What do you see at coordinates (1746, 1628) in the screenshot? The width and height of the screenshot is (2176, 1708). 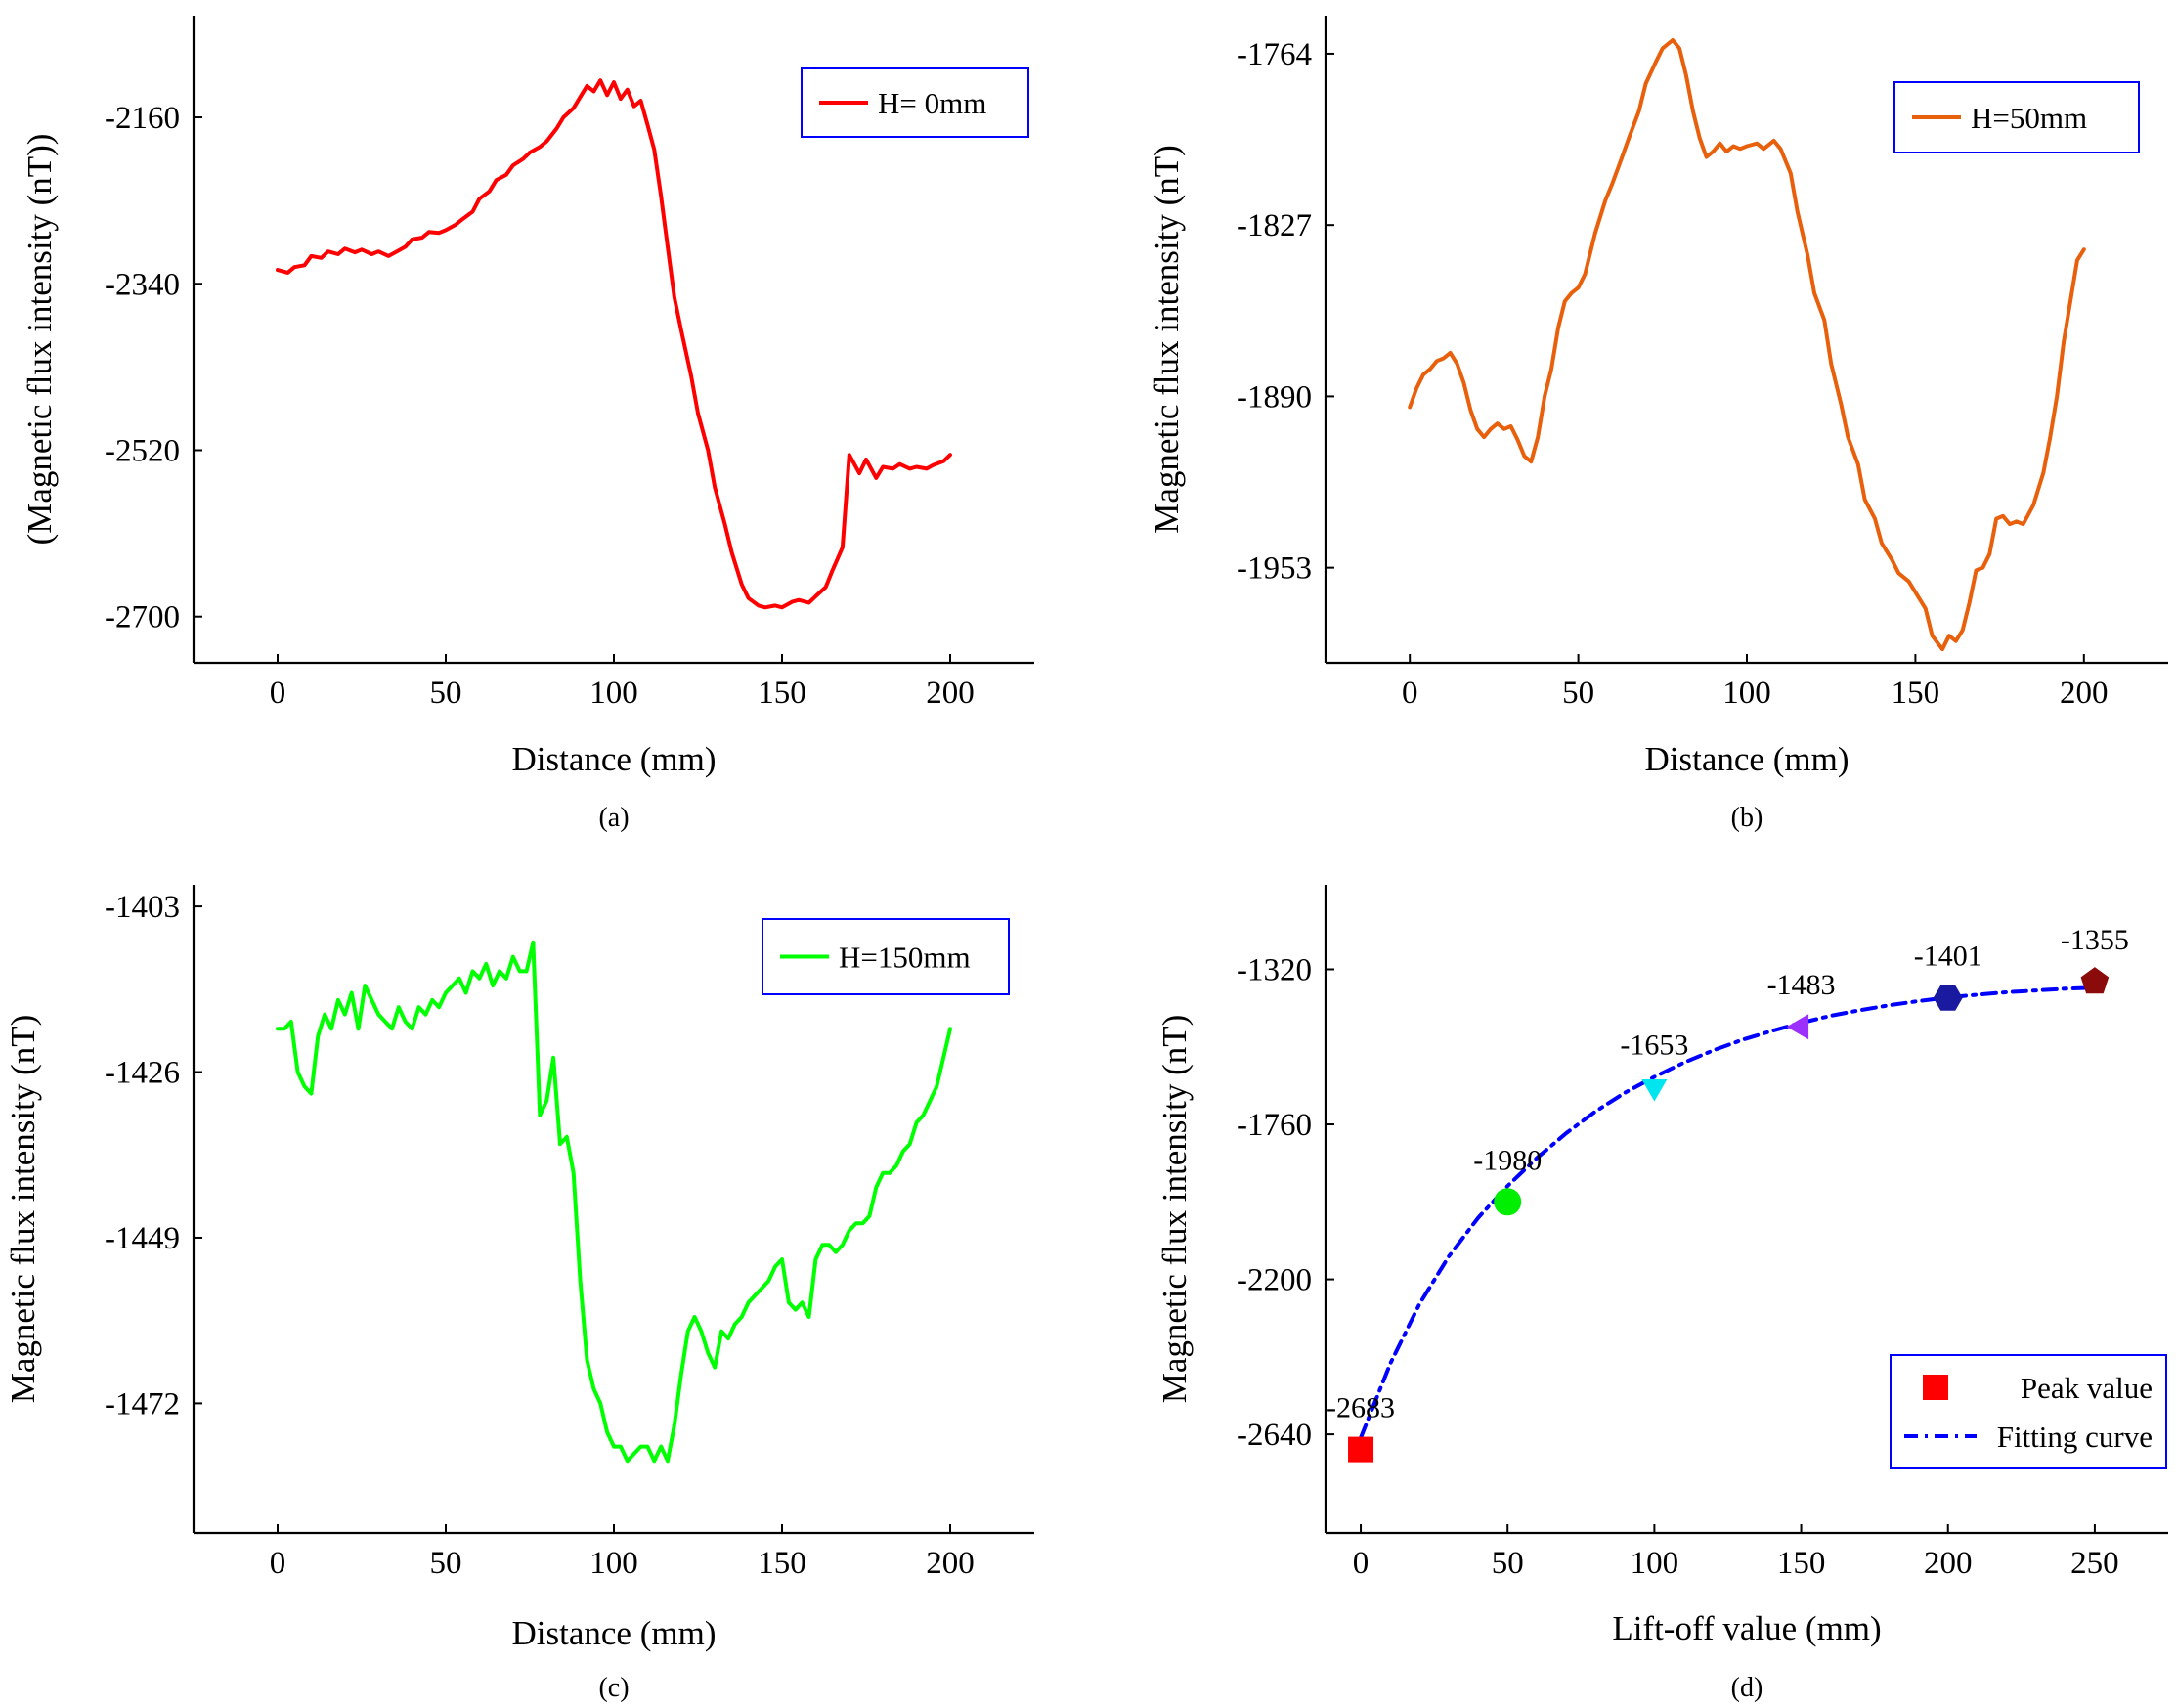 I see `x-axis-label: Lift-off value (mm)` at bounding box center [1746, 1628].